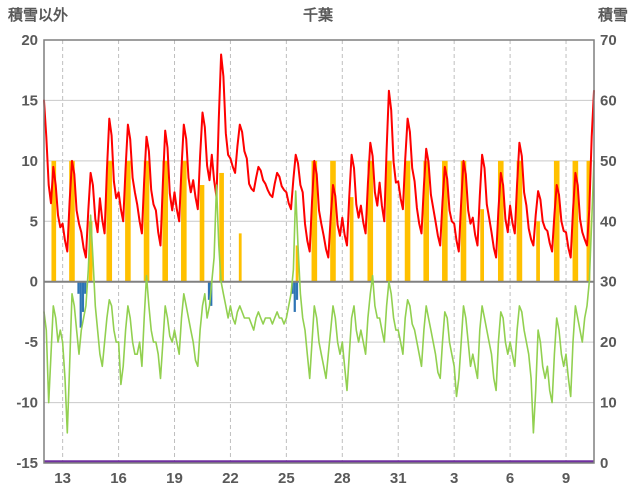 The image size is (636, 501). I want to click on left-axis-tick-label: 0, so click(34, 282).